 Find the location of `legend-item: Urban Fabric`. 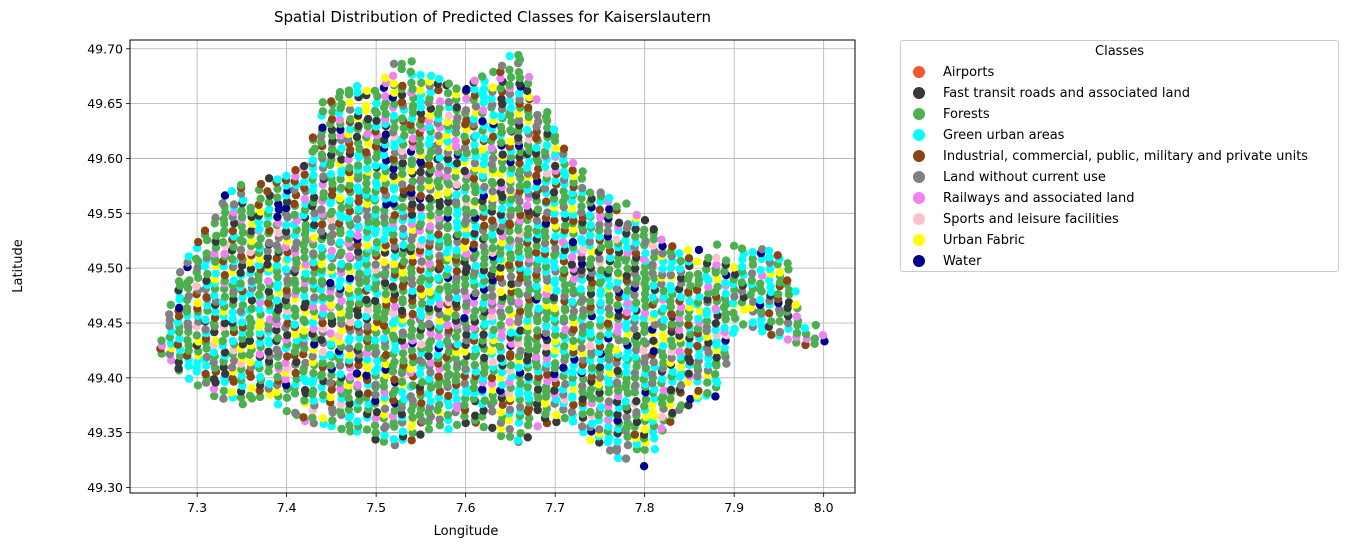

legend-item: Urban Fabric is located at coordinates (969, 240).